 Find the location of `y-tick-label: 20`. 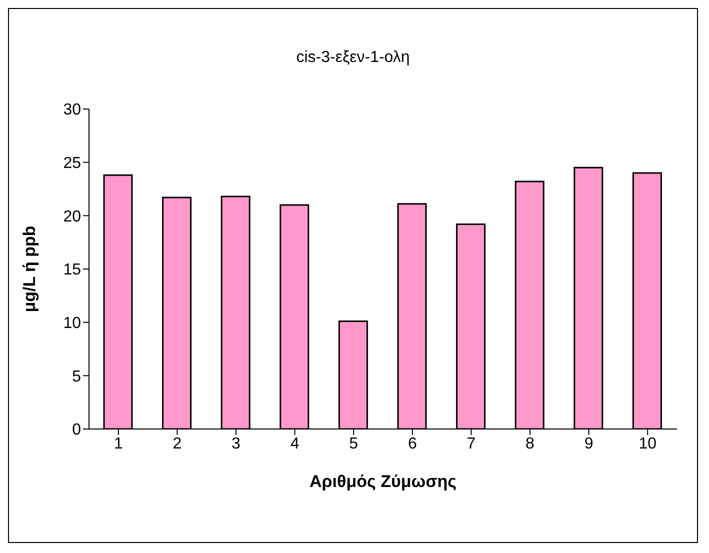

y-tick-label: 20 is located at coordinates (72, 217).